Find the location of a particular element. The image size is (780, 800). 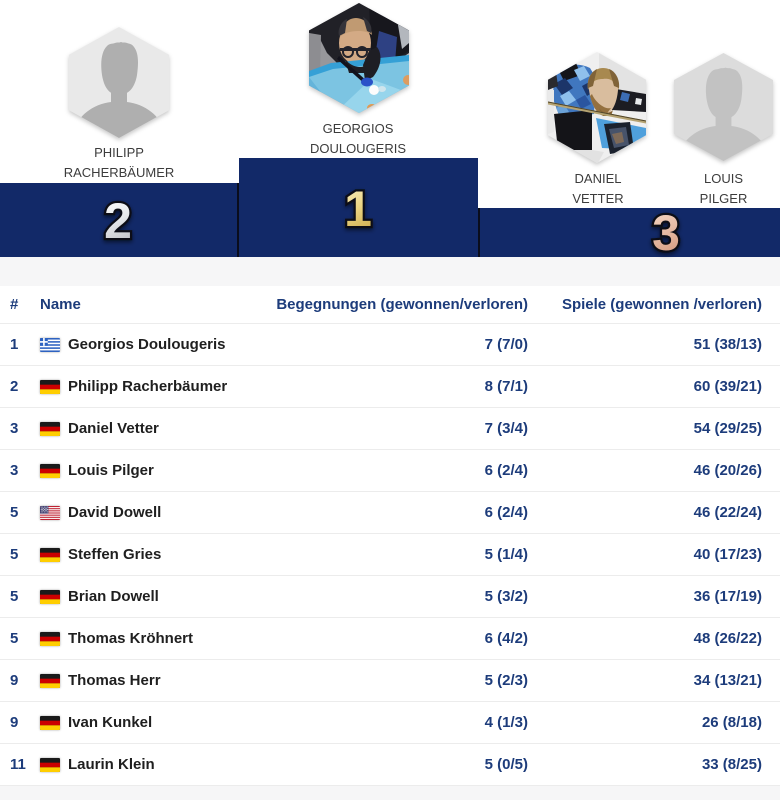

svg-text: 3 is located at coordinates (666, 233).